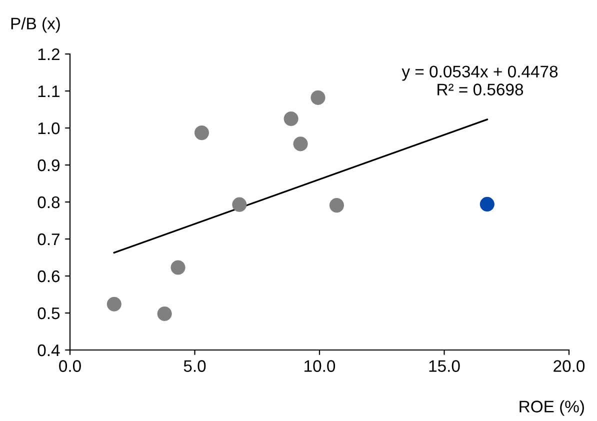  Describe the element at coordinates (569, 366) in the screenshot. I see `x-tick-label: 20.0` at that location.